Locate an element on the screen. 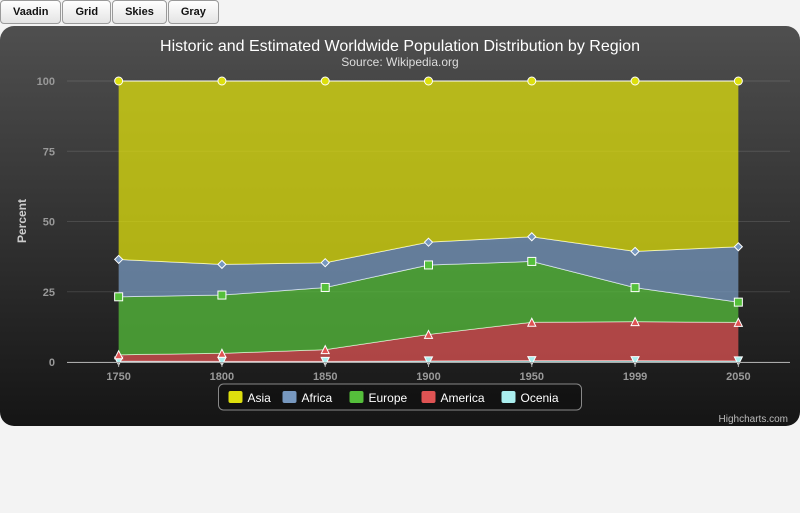 This screenshot has width=800, height=513. theme-selector: Vaadin Grid Skies Gray is located at coordinates (109, 13).